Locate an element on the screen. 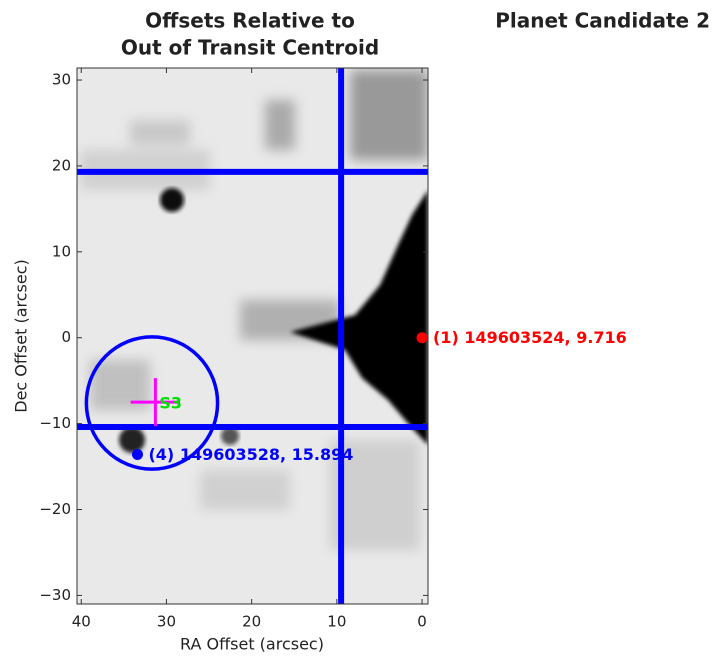 This screenshot has width=713, height=665. y-tick-label: 10 is located at coordinates (61, 251).